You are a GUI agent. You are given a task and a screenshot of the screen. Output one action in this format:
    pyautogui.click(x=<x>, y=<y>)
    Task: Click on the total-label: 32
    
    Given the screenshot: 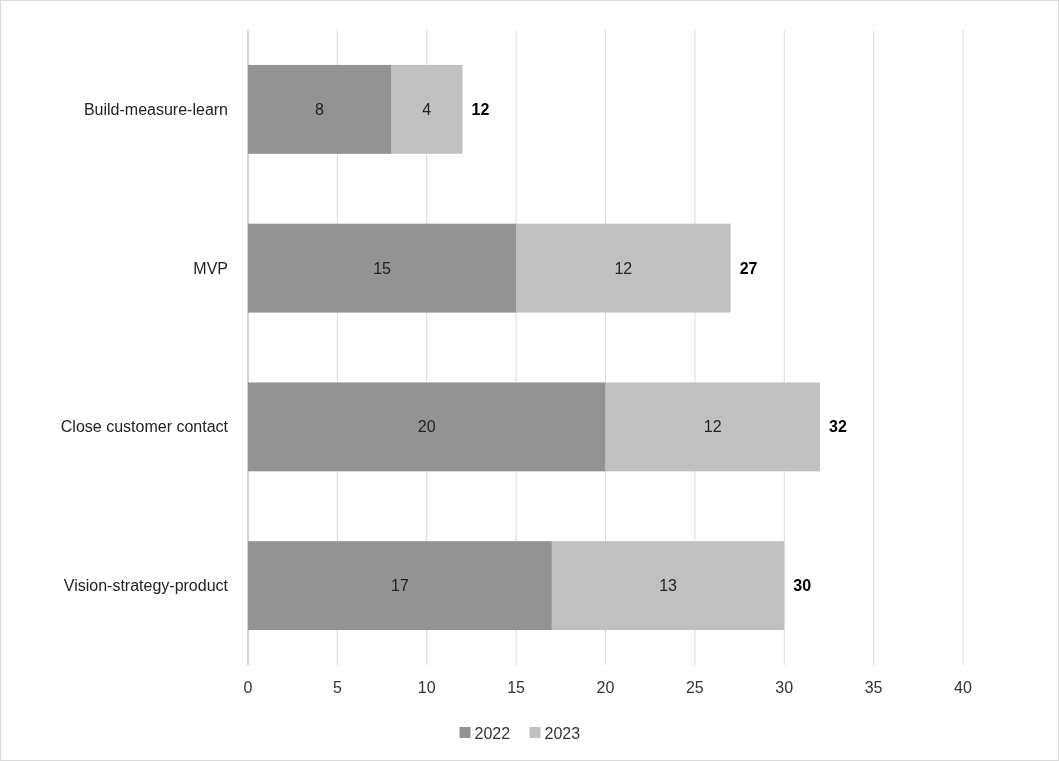 What is the action you would take?
    pyautogui.click(x=838, y=427)
    